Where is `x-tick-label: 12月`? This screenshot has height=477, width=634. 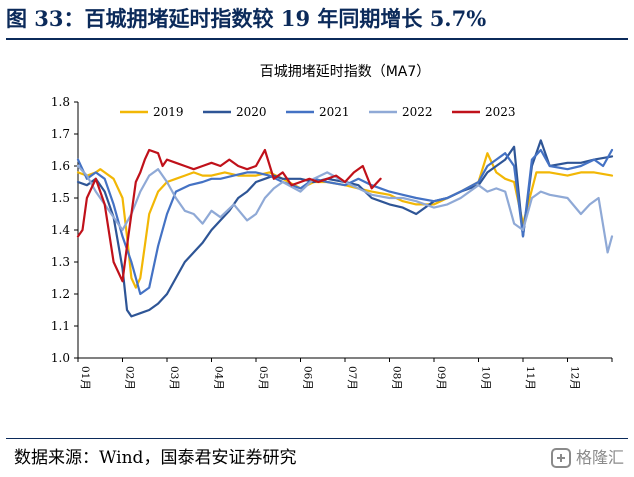
x-tick-label: 12月 is located at coordinates (575, 378).